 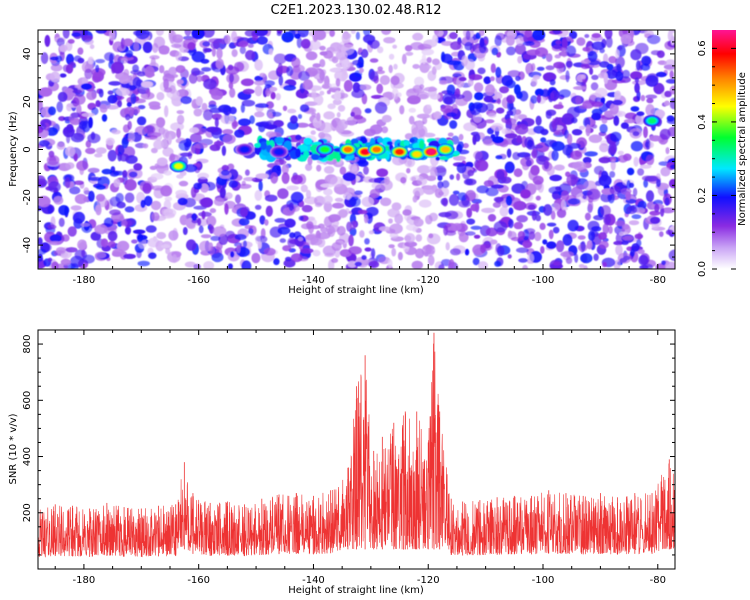 What do you see at coordinates (355, 10) in the screenshot?
I see `chart-title: C2E1.2023.130.02.48.R12` at bounding box center [355, 10].